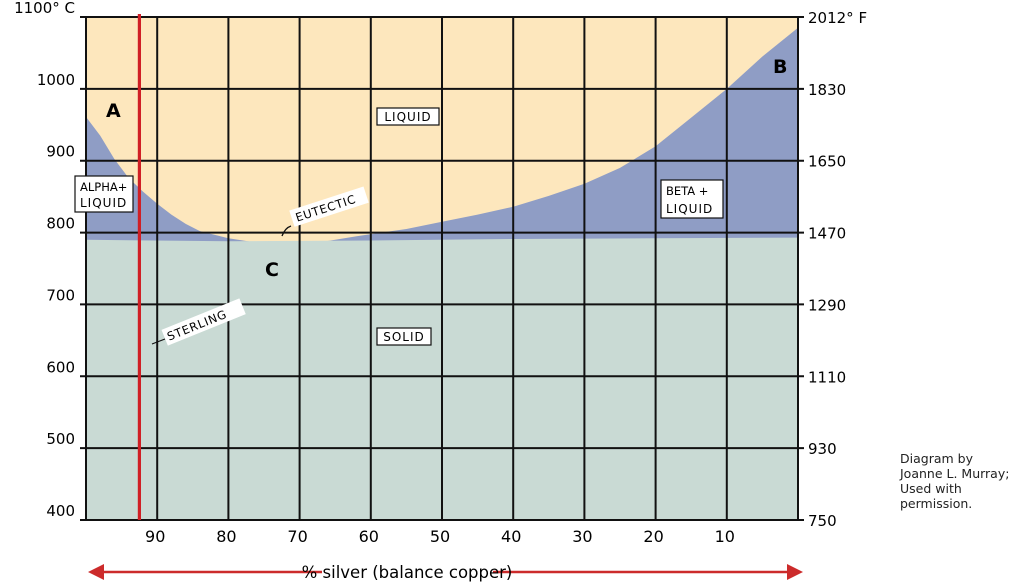 This screenshot has height=584, width=1024. Describe the element at coordinates (827, 305) in the screenshot. I see `right-tick-label: 1290` at that location.